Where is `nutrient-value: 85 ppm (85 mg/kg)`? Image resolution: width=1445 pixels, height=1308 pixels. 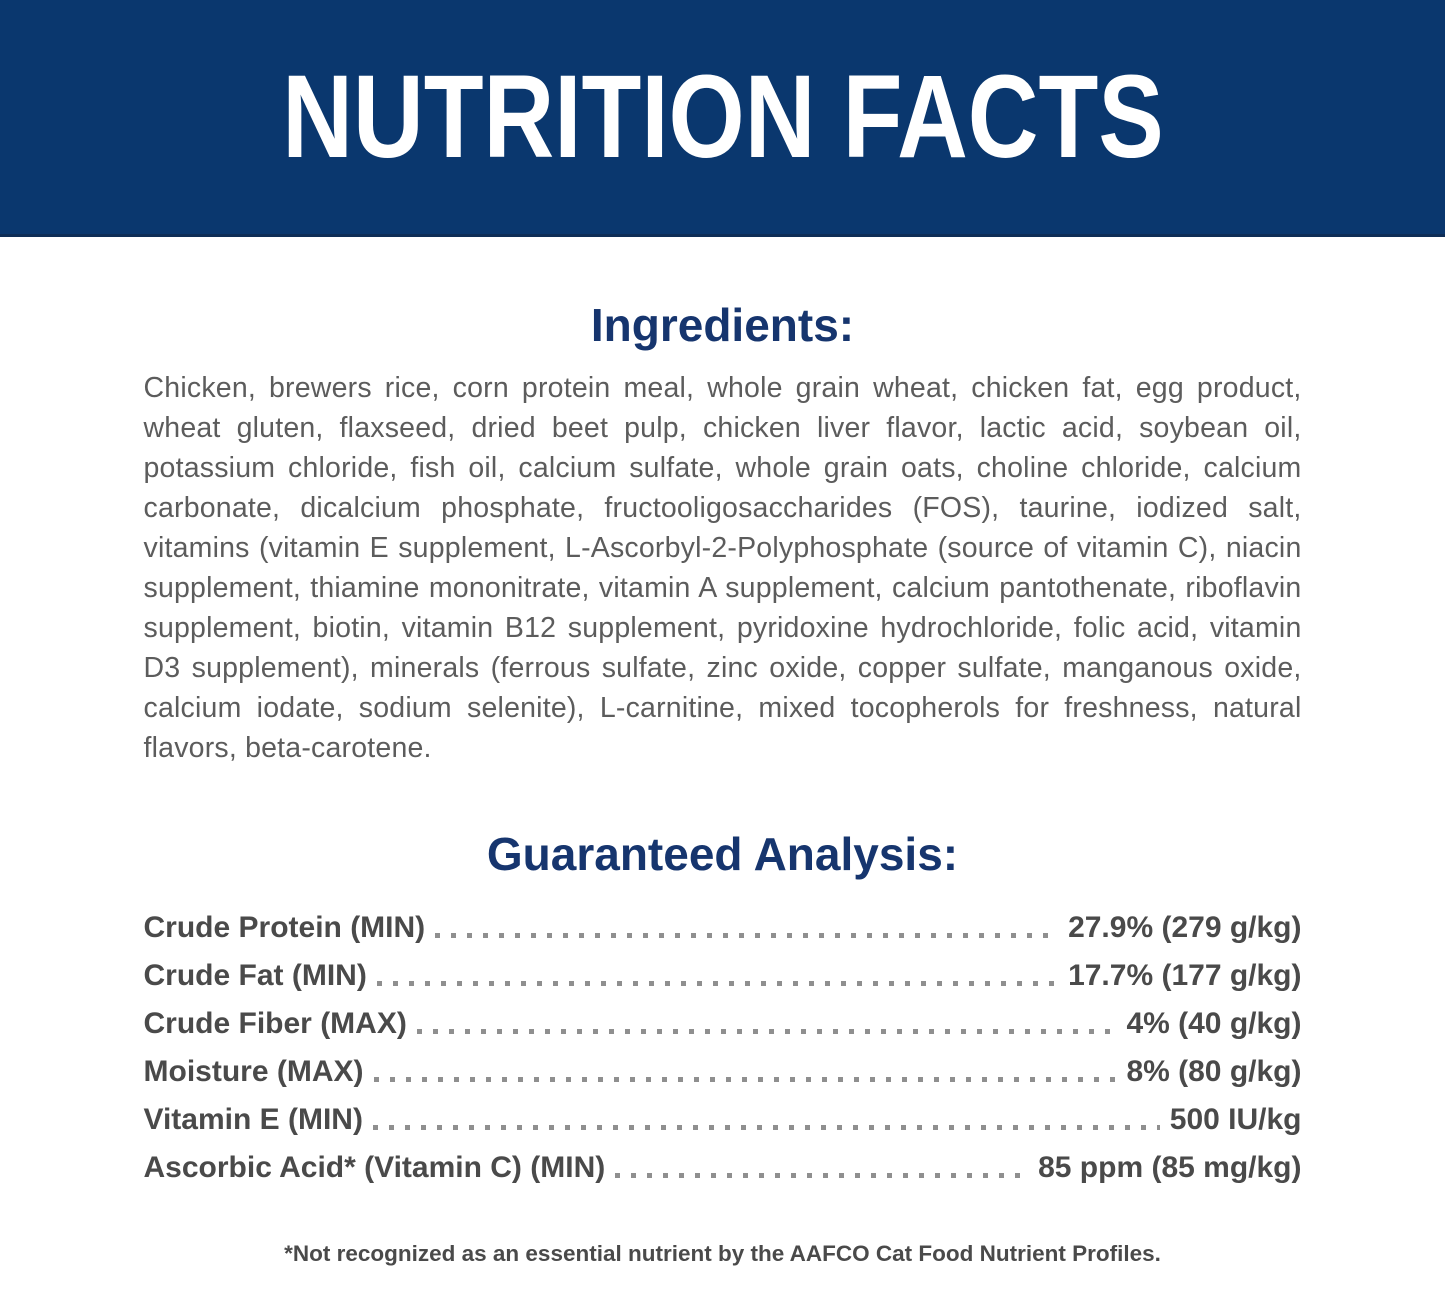
nutrient-value: 85 ppm (85 mg/kg) is located at coordinates (1170, 1167).